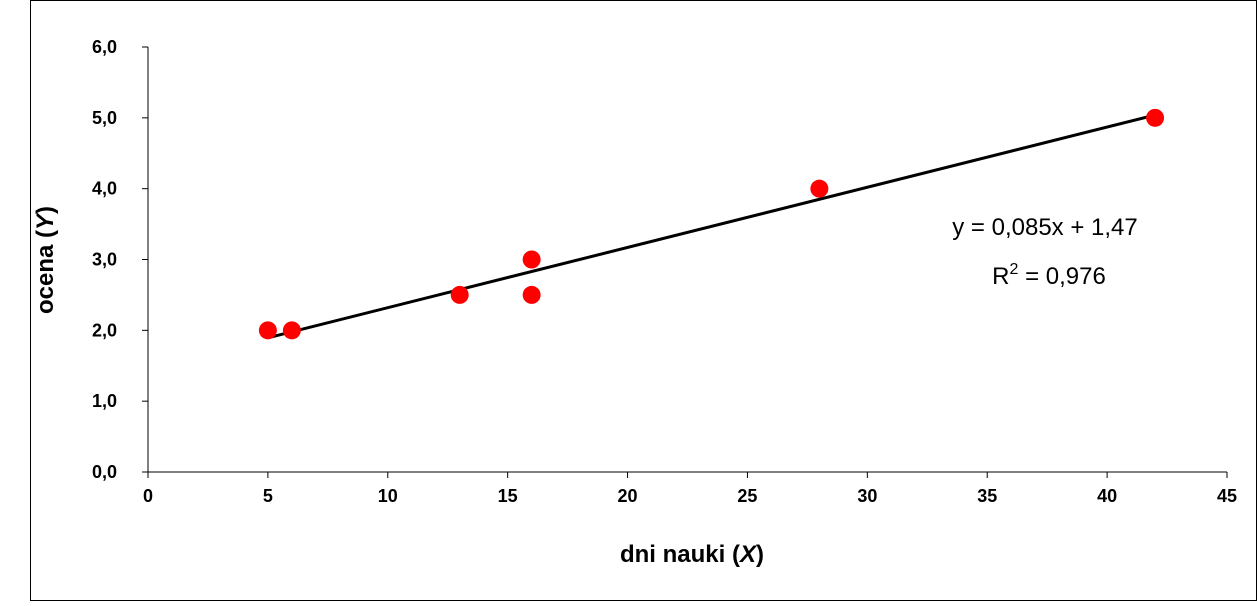 The image size is (1257, 606). I want to click on trendline-r-squared: R2 = 0,976, so click(1049, 275).